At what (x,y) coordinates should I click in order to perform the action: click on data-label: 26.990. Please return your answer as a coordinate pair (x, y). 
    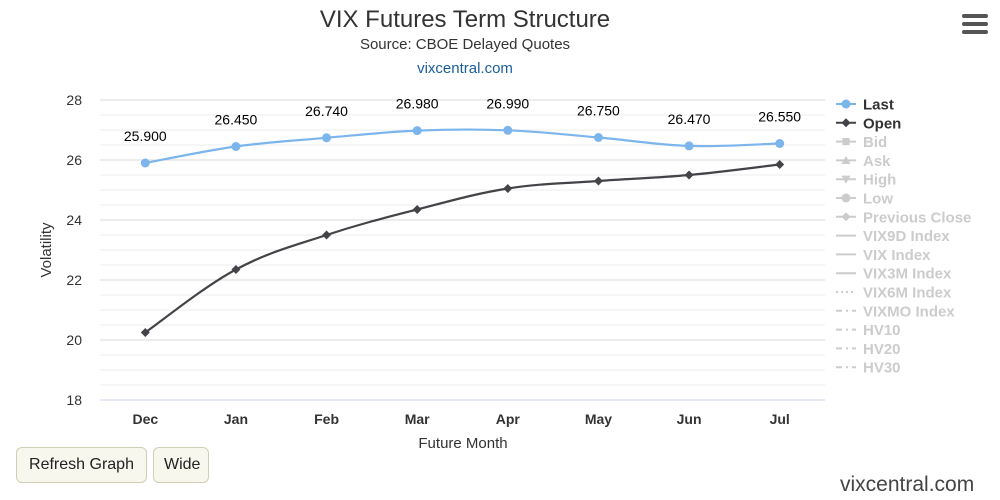
    Looking at the image, I should click on (507, 103).